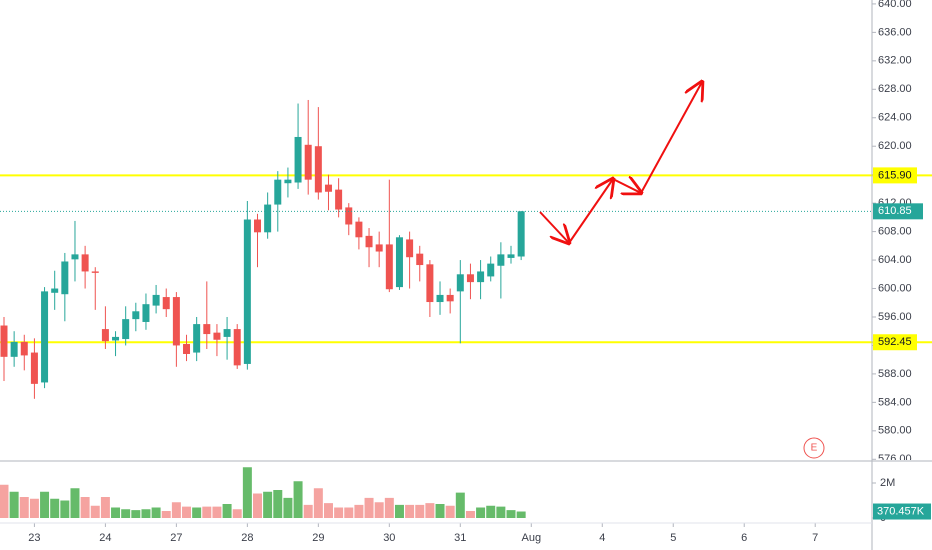 The height and width of the screenshot is (550, 932). Describe the element at coordinates (895, 175) in the screenshot. I see `level-label: 615.90` at that location.